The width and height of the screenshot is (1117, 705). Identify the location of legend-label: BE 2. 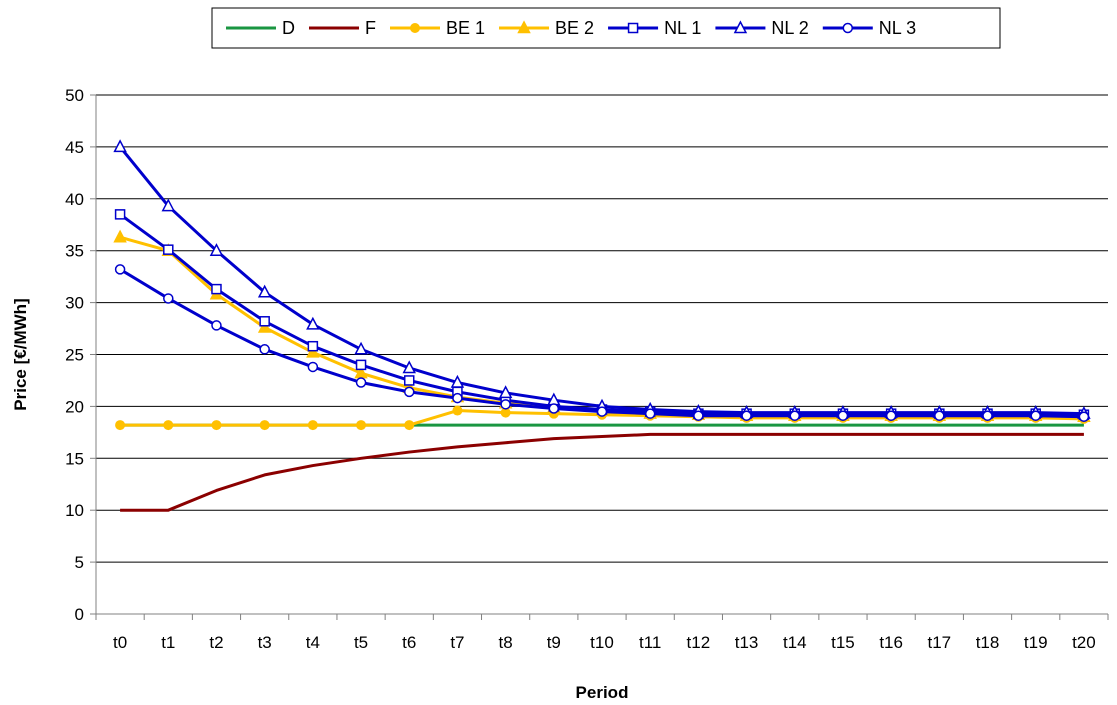
(574, 28).